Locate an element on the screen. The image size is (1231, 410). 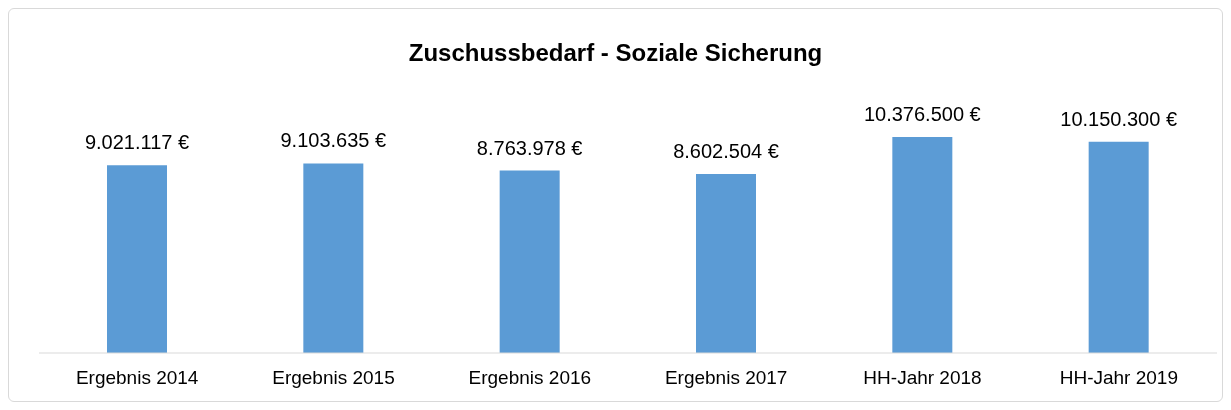
x-tick-label: Ergebnis 2015 is located at coordinates (333, 378).